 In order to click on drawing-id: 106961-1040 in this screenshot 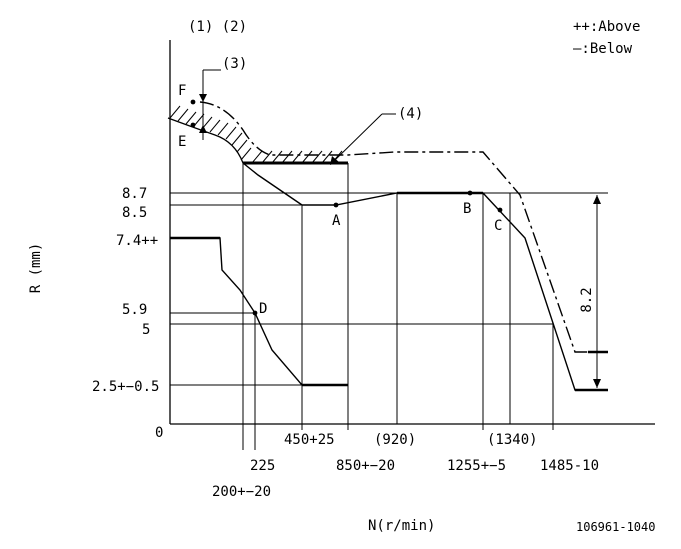, I will do `click(615, 527)`.